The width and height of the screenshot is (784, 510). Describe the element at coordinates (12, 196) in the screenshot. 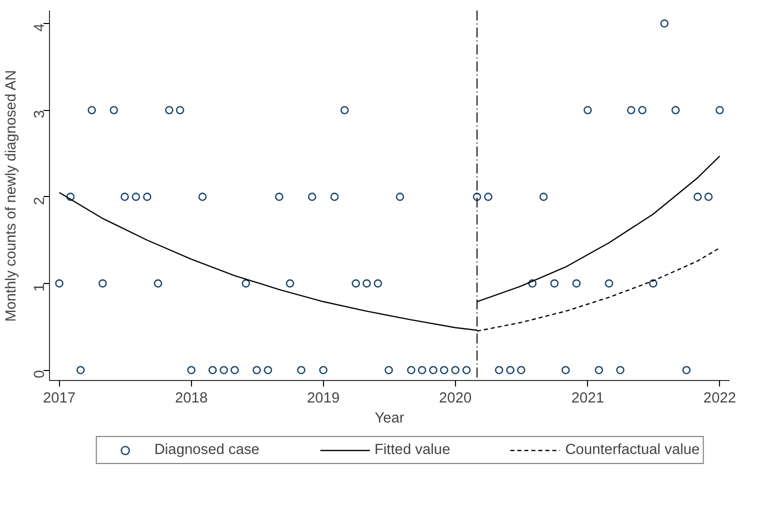

I see `y-axis-title: Monthly counts of newly diagnosed AN` at that location.